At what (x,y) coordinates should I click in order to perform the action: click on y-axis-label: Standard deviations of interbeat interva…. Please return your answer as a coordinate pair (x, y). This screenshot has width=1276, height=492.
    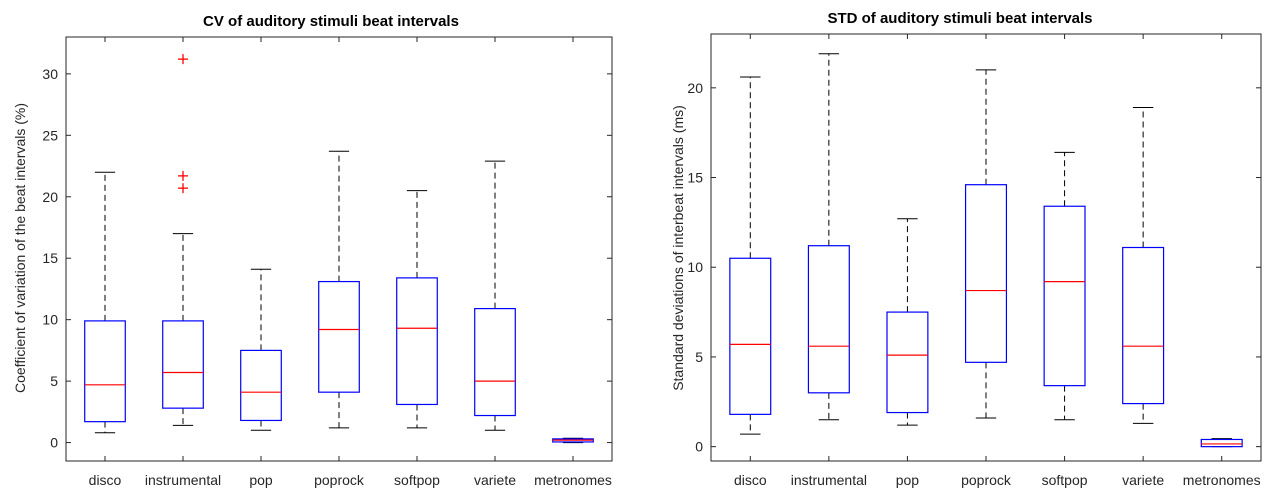
    Looking at the image, I should click on (678, 248).